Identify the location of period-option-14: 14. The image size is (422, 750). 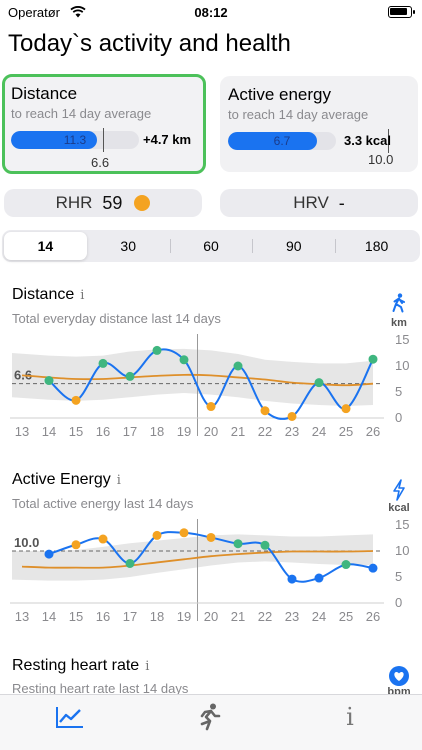
(45, 246).